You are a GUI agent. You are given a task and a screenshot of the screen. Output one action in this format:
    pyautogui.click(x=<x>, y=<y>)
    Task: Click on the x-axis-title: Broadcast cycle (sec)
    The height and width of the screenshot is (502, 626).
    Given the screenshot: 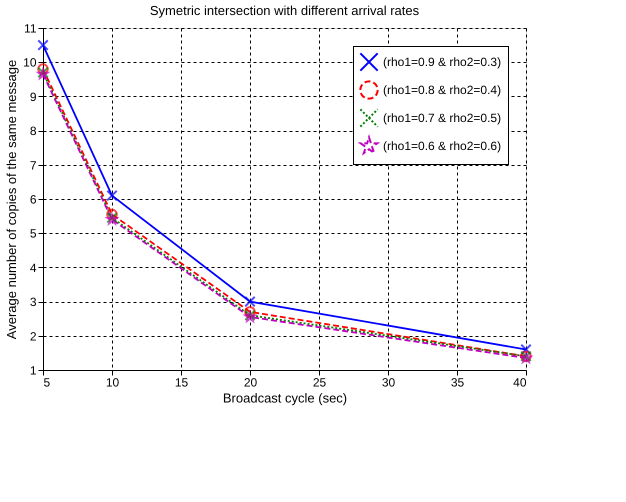 What is the action you would take?
    pyautogui.click(x=285, y=398)
    